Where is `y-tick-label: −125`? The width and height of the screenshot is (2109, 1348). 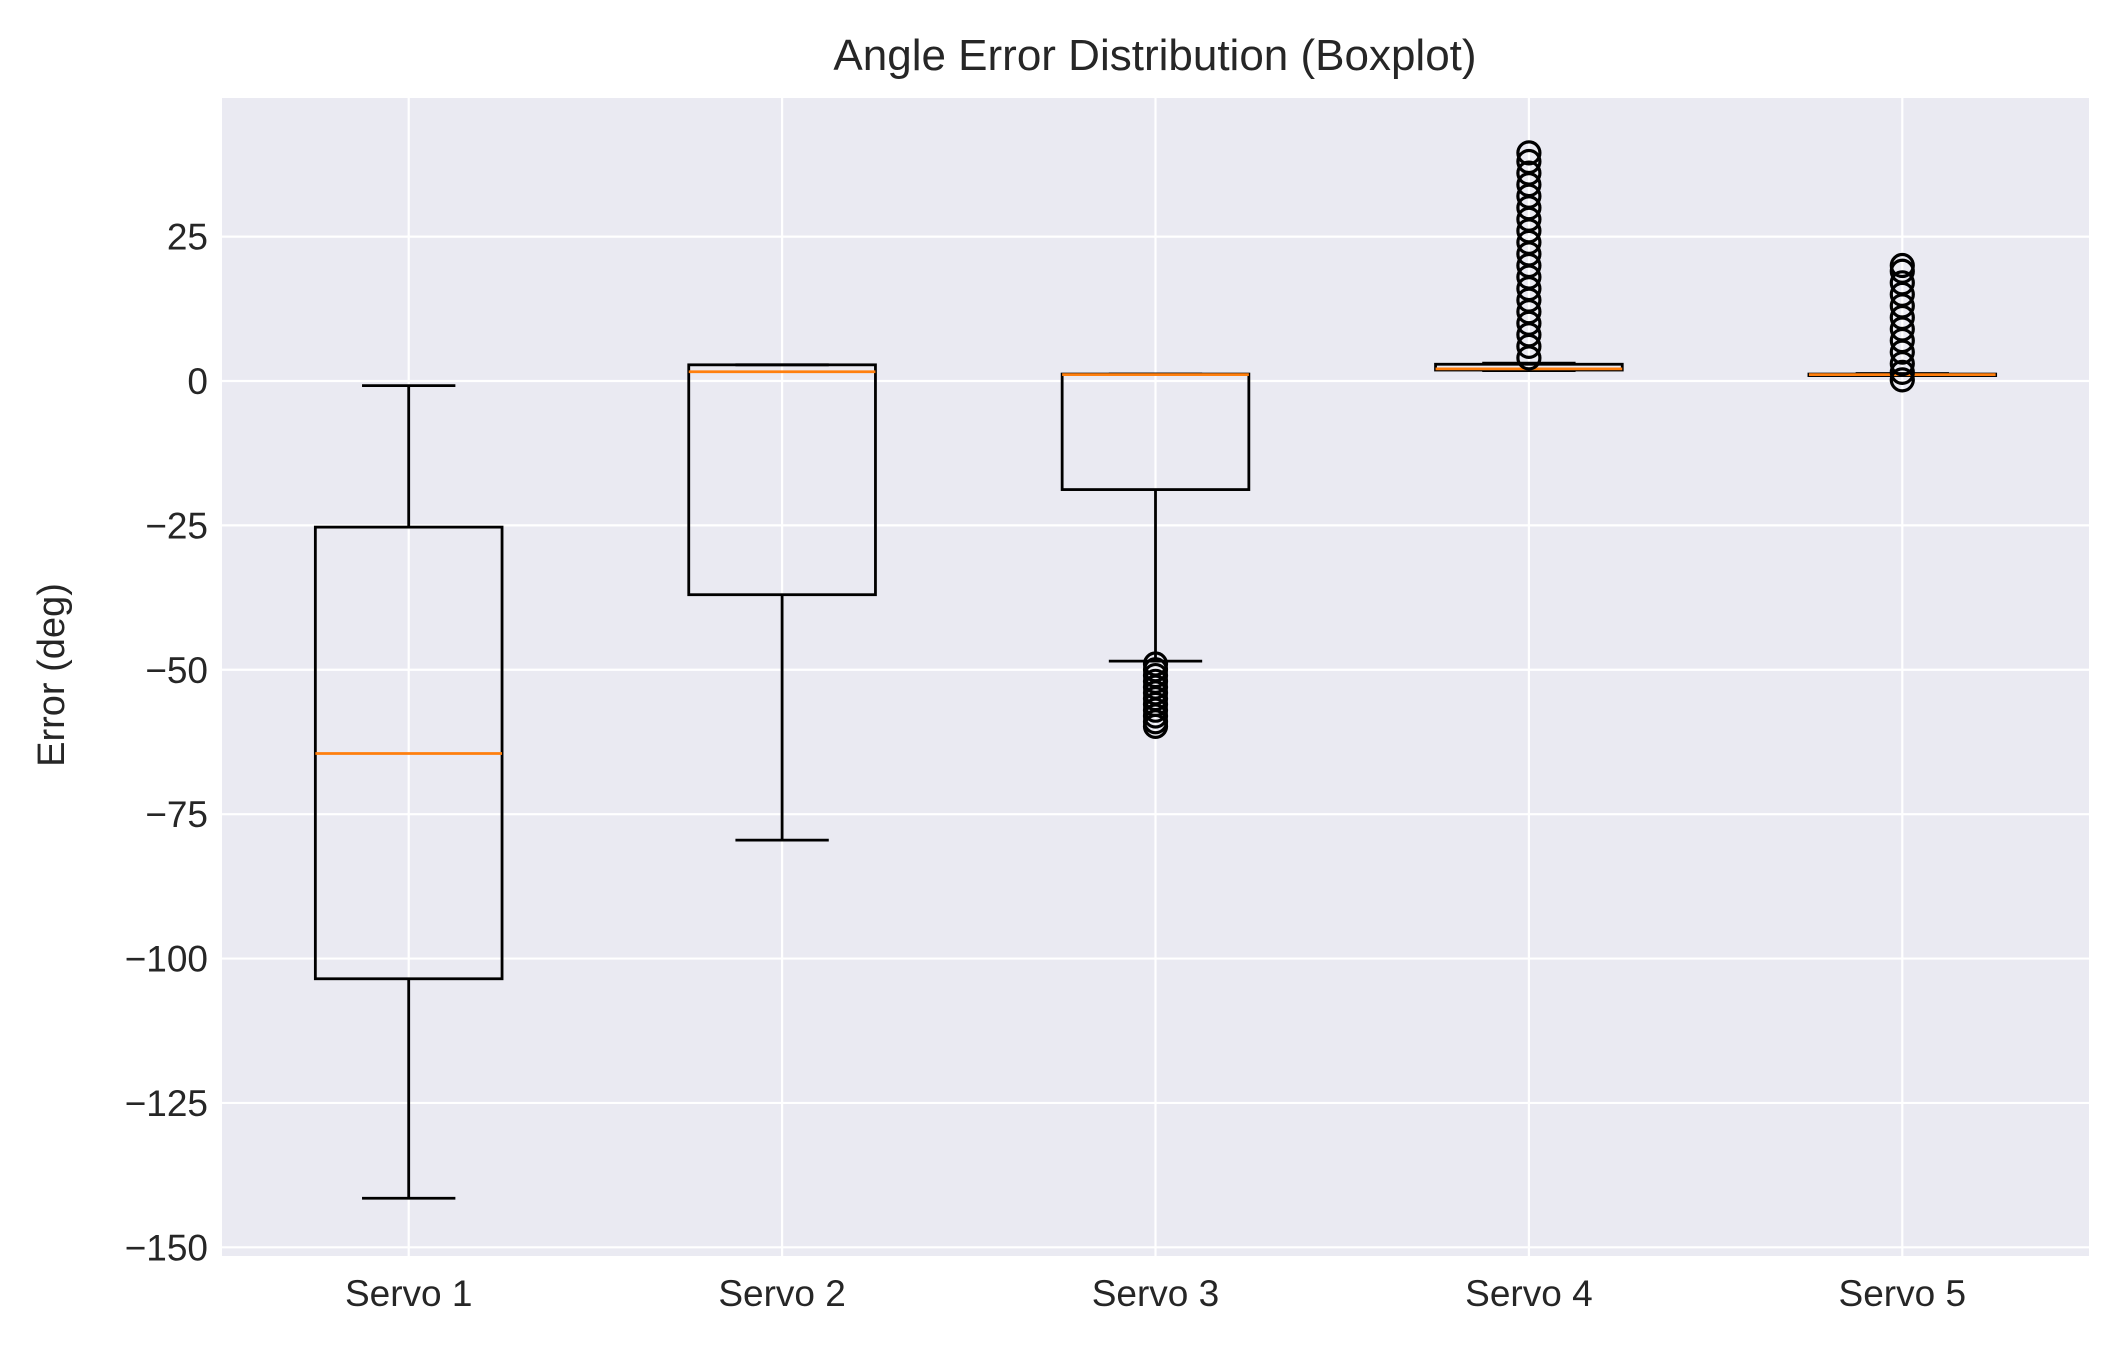 y-tick-label: −125 is located at coordinates (166, 1103).